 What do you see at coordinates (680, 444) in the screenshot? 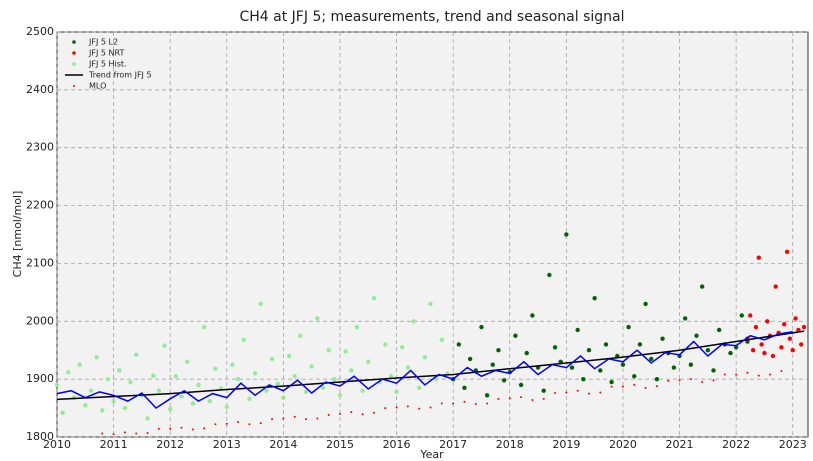
I see `x-tick-label: 2021` at bounding box center [680, 444].